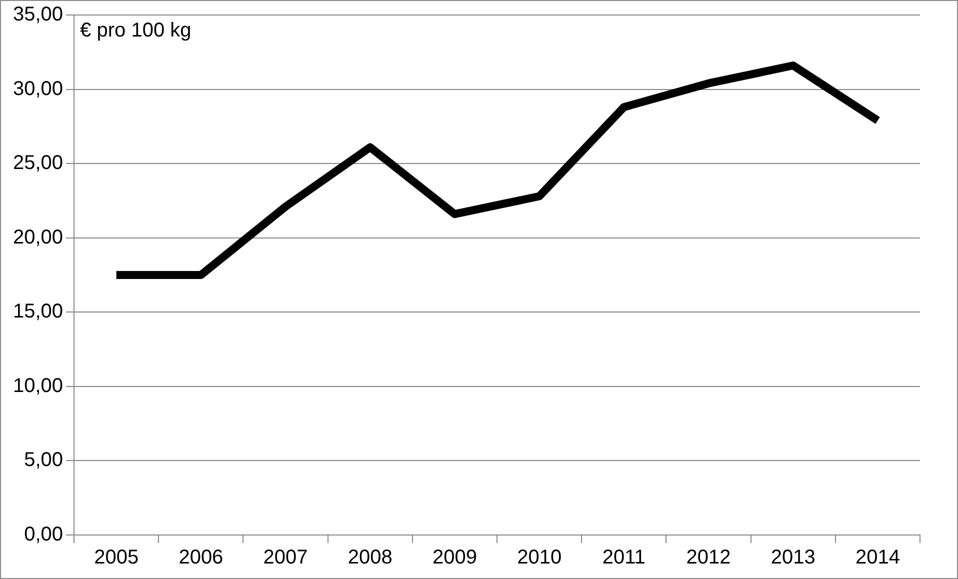 Image resolution: width=958 pixels, height=579 pixels. I want to click on x-tick-label: 2009, so click(454, 557).